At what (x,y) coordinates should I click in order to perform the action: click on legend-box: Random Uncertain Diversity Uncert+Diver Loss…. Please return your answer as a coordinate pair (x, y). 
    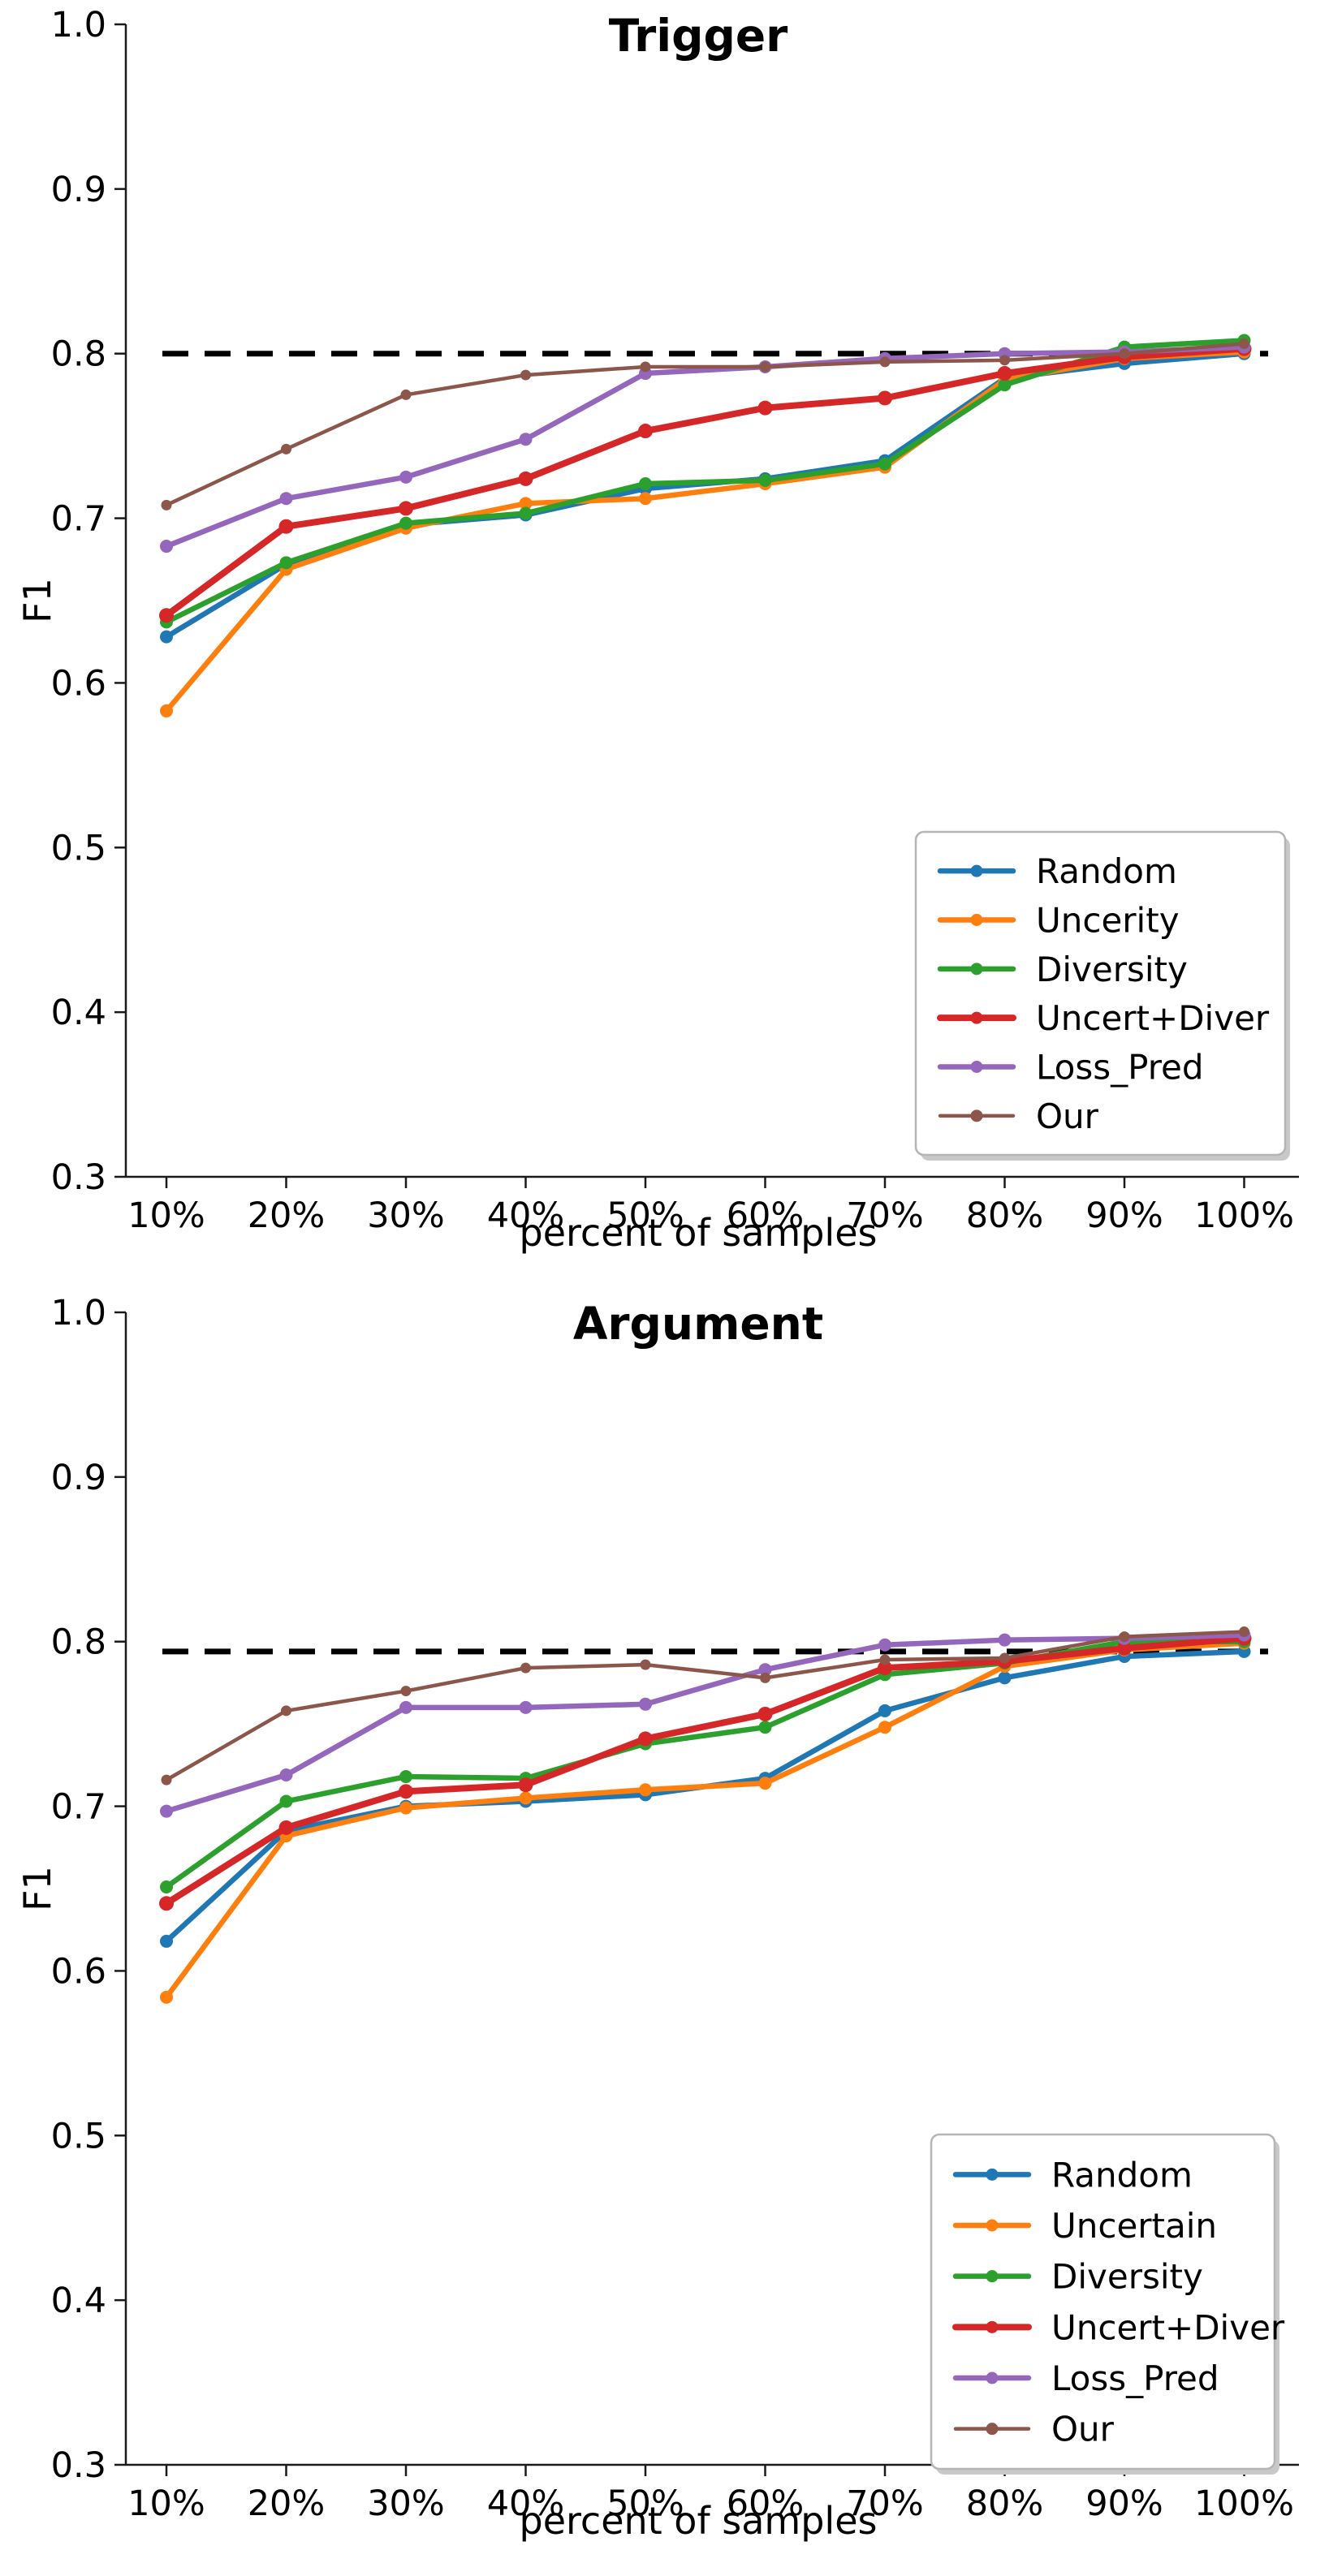
    Looking at the image, I should click on (1107, 2304).